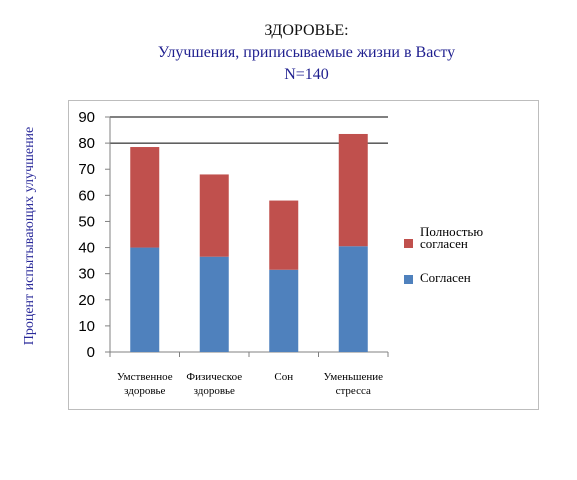 The height and width of the screenshot is (480, 577). Describe the element at coordinates (86, 248) in the screenshot. I see `y-tick-label-40: 40` at that location.